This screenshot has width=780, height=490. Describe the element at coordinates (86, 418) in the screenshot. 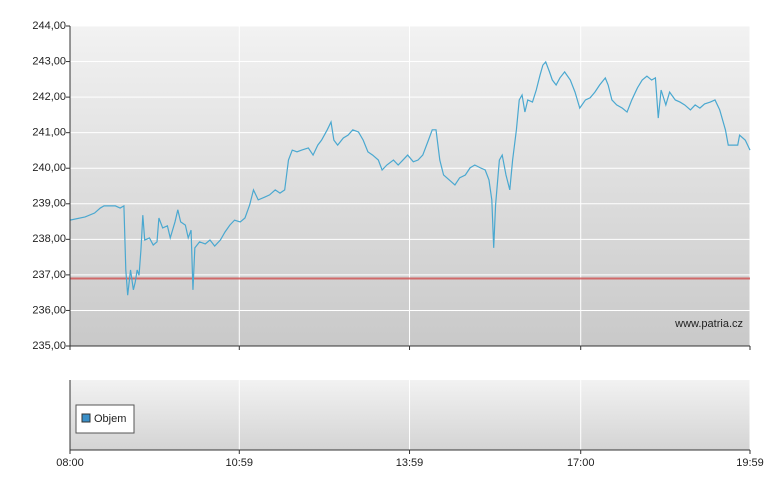

I see `legend-swatch` at that location.